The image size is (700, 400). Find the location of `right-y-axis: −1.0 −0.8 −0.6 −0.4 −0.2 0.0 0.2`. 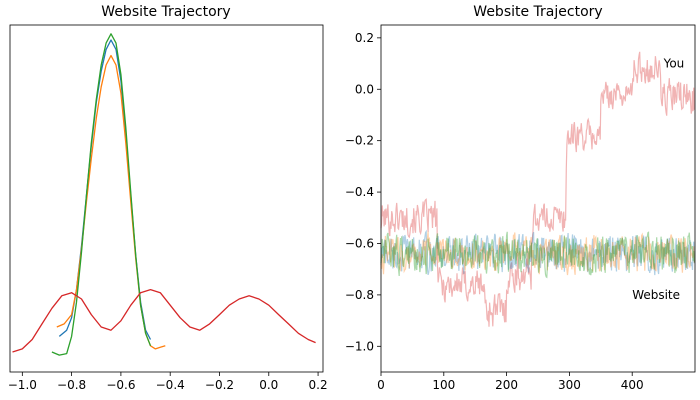

right-y-axis: −1.0 −0.8 −0.6 −0.4 −0.2 0.0 0.2 is located at coordinates (363, 192).